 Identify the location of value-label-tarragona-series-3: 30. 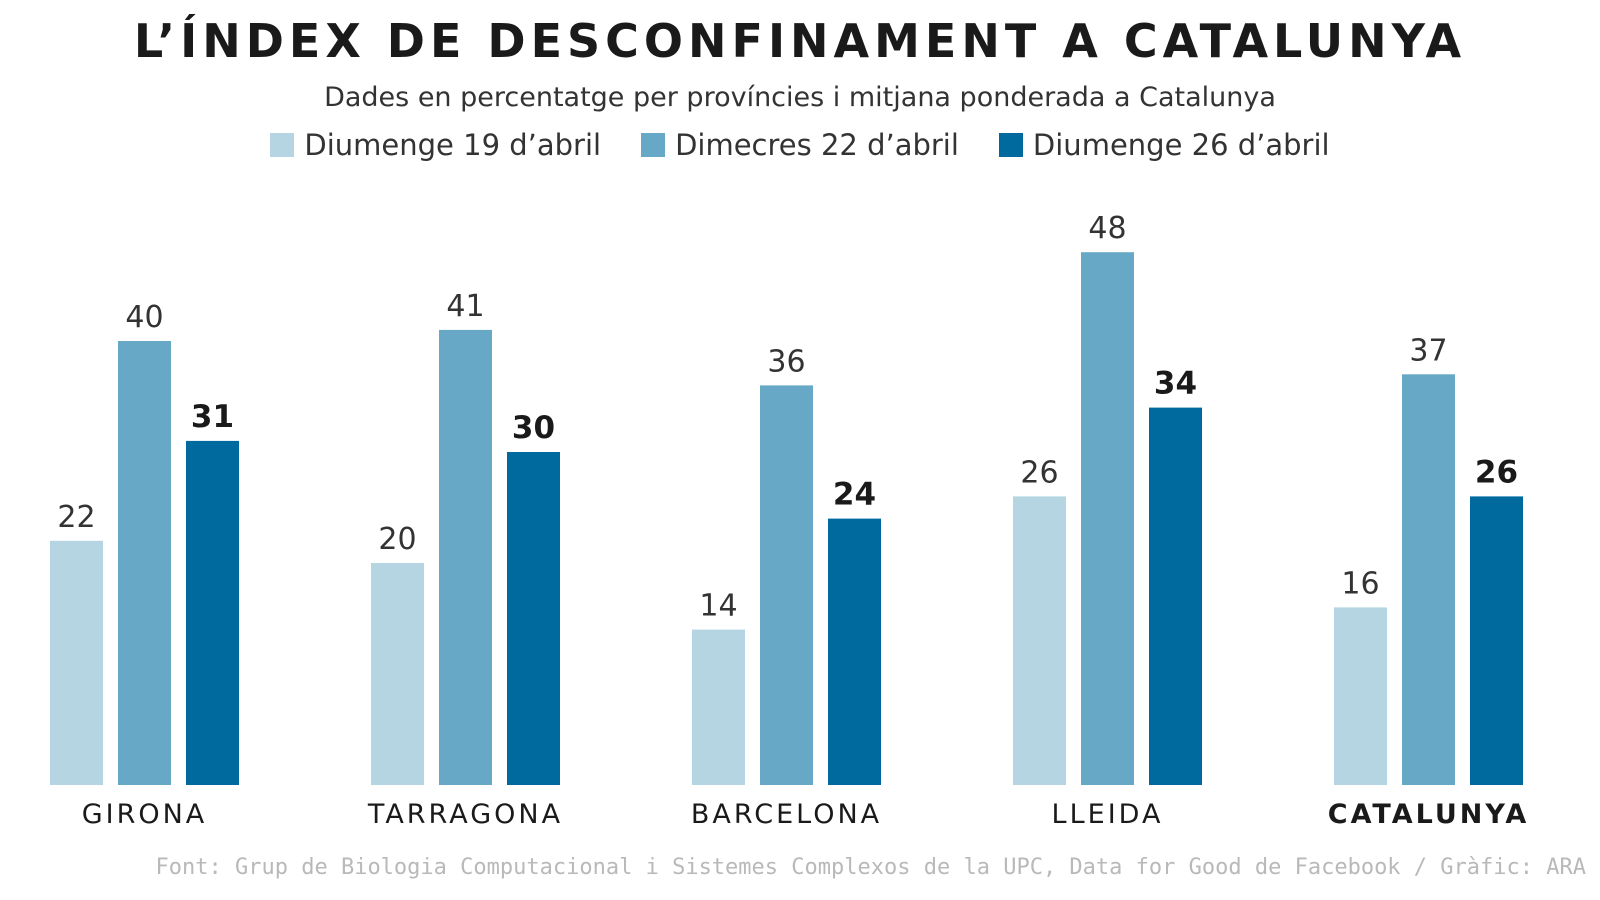
(533, 428).